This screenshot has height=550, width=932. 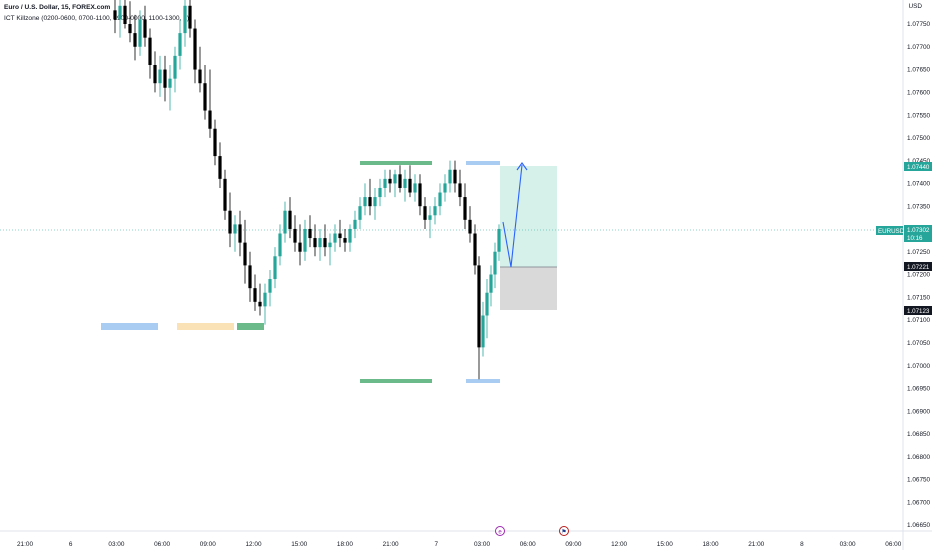 I want to click on price-tick-label: 1.06650, so click(x=919, y=525).